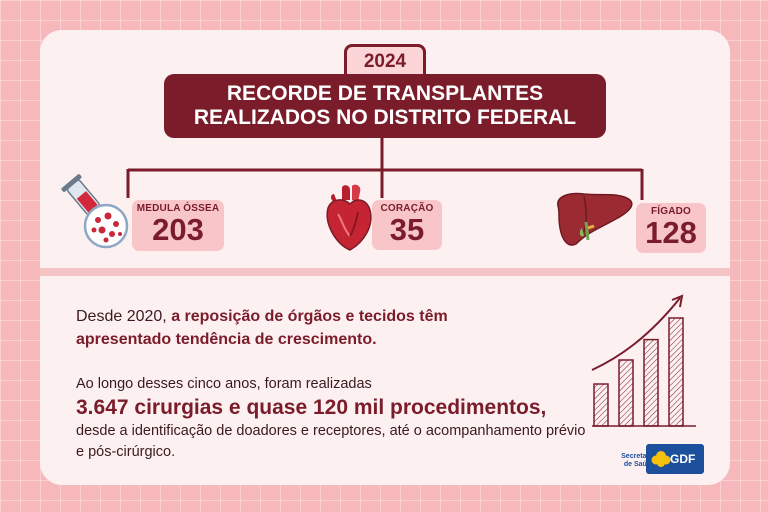 This screenshot has height=512, width=768. Describe the element at coordinates (661, 459) in the screenshot. I see `ipe-flower-icon` at that location.